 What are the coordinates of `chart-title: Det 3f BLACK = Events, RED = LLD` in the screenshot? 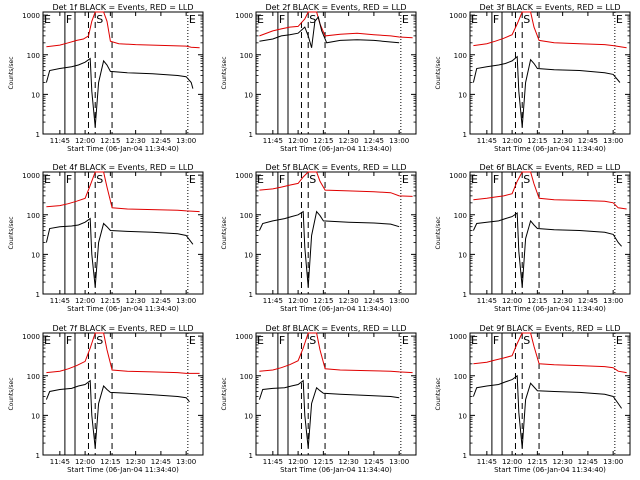 It's located at (549, 7).